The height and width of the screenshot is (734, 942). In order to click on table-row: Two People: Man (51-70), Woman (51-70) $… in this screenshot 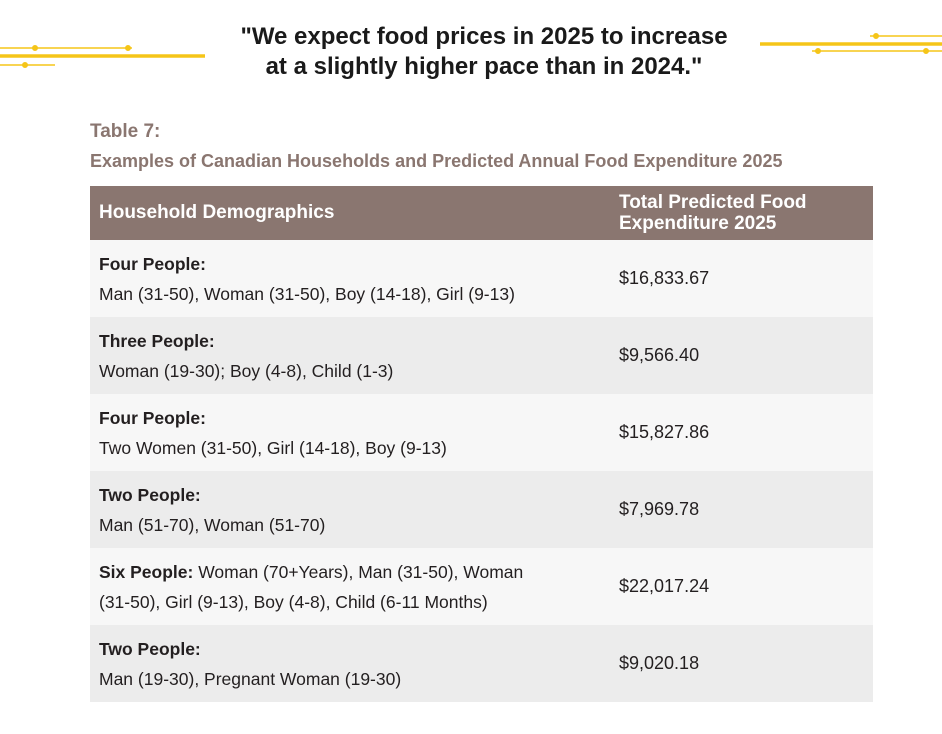, I will do `click(481, 509)`.